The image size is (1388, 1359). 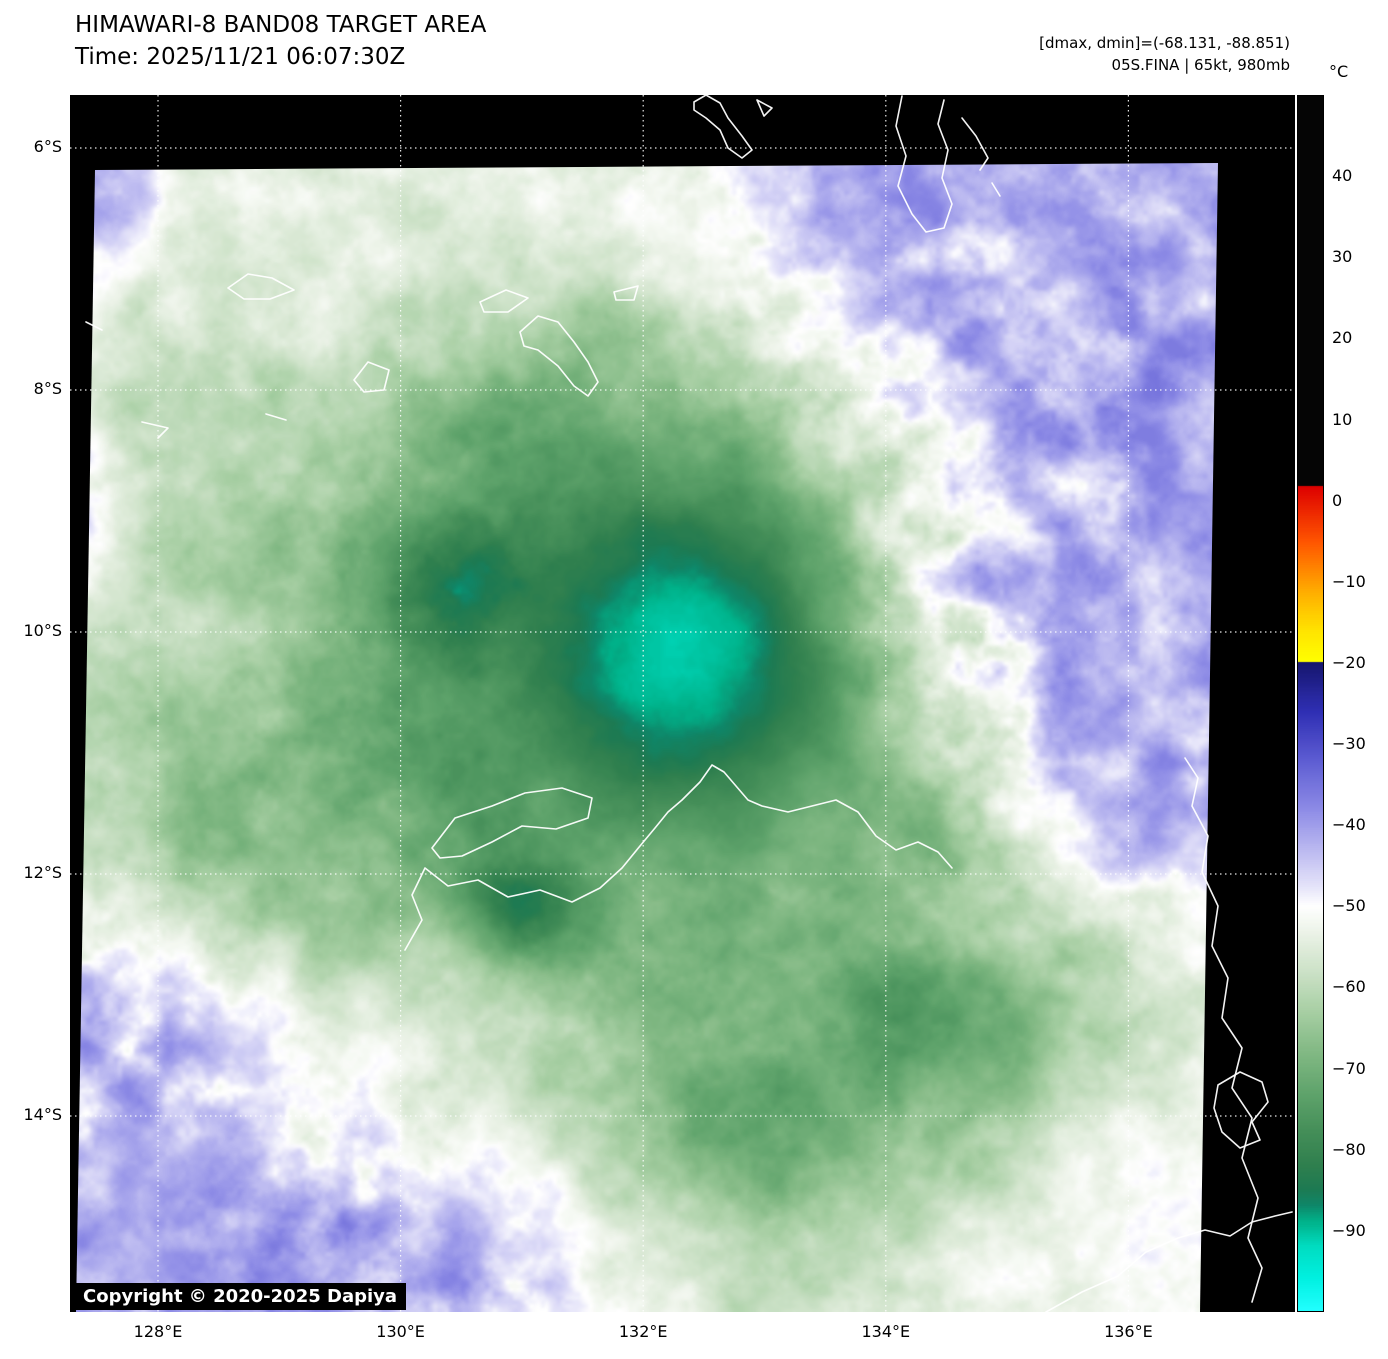 I want to click on product-title: HIMAWARI-8 BAND08 TARGET AREA, so click(x=281, y=25).